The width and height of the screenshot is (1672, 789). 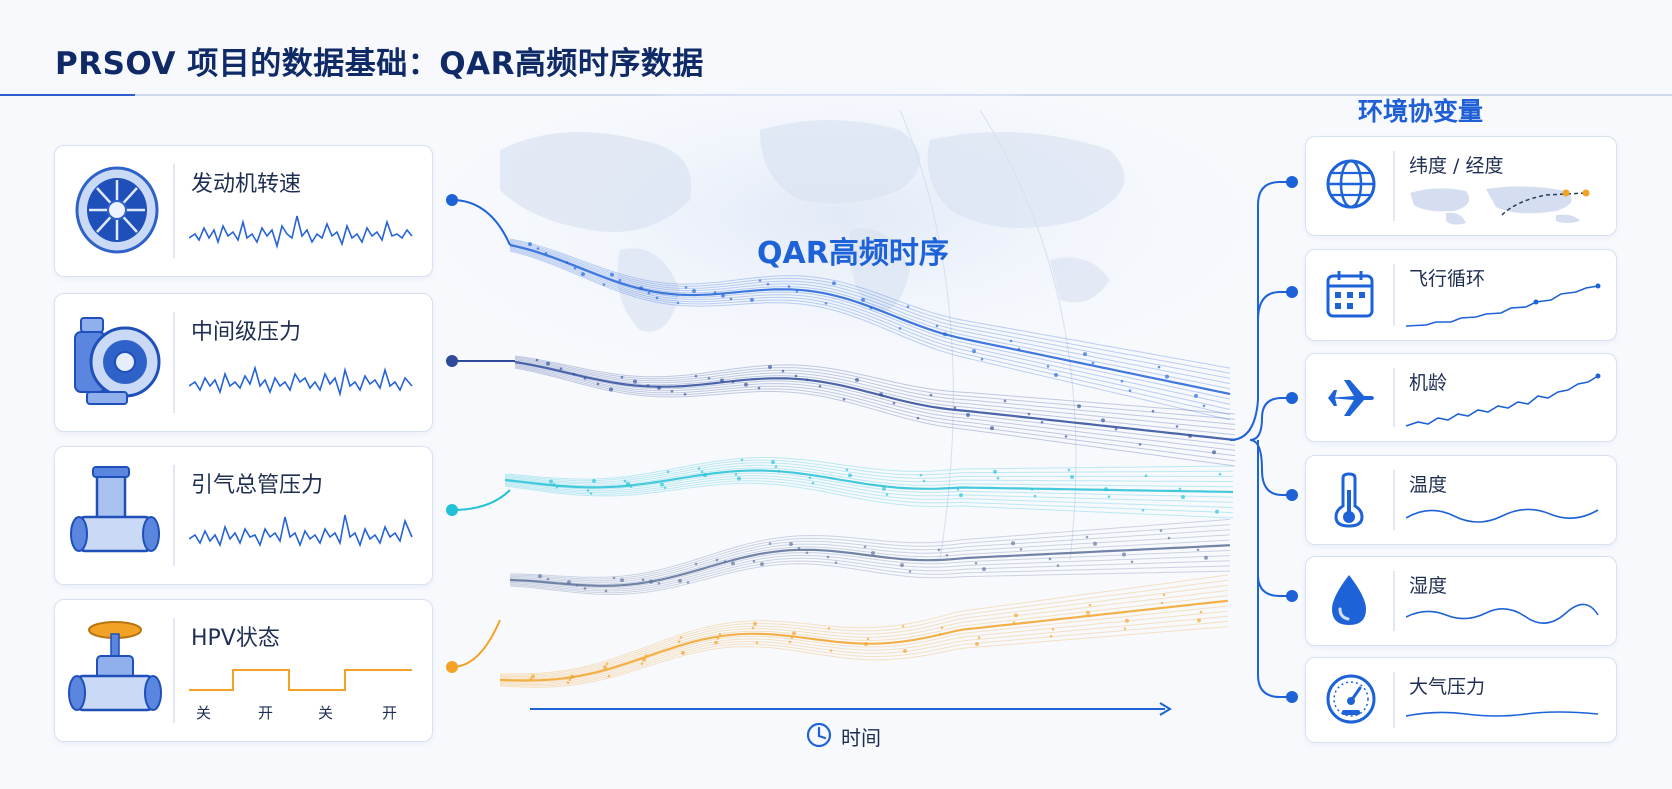 I want to click on thermometer-icon, so click(x=1349, y=500).